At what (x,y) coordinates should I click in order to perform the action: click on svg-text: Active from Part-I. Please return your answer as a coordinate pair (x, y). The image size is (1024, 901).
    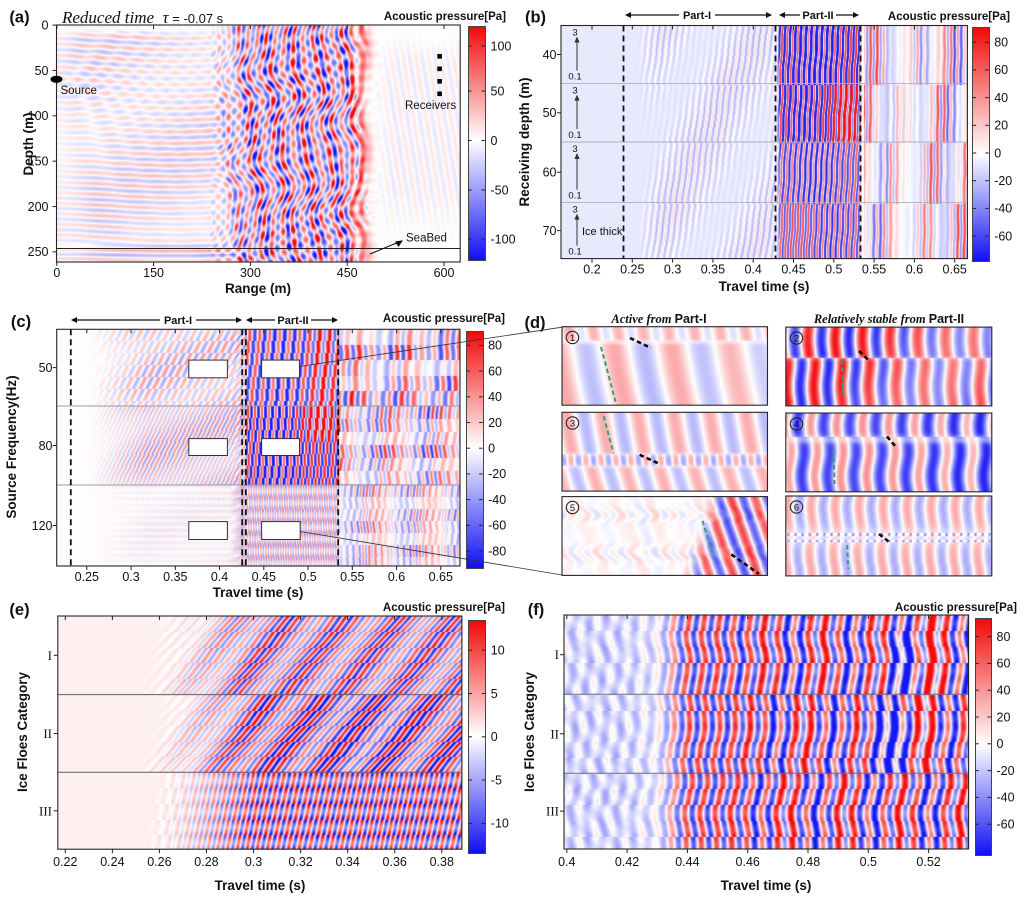
    Looking at the image, I should click on (658, 319).